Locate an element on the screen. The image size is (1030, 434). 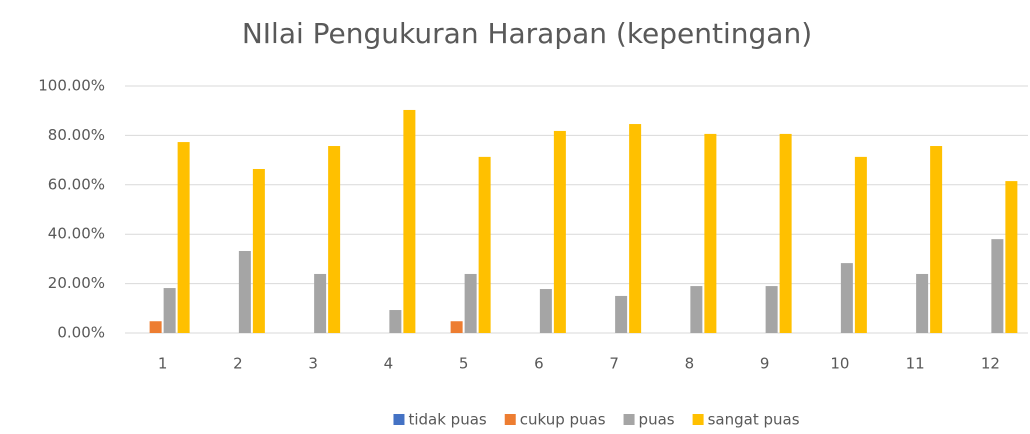
y-tick-label: 80.00% is located at coordinates (76, 135).